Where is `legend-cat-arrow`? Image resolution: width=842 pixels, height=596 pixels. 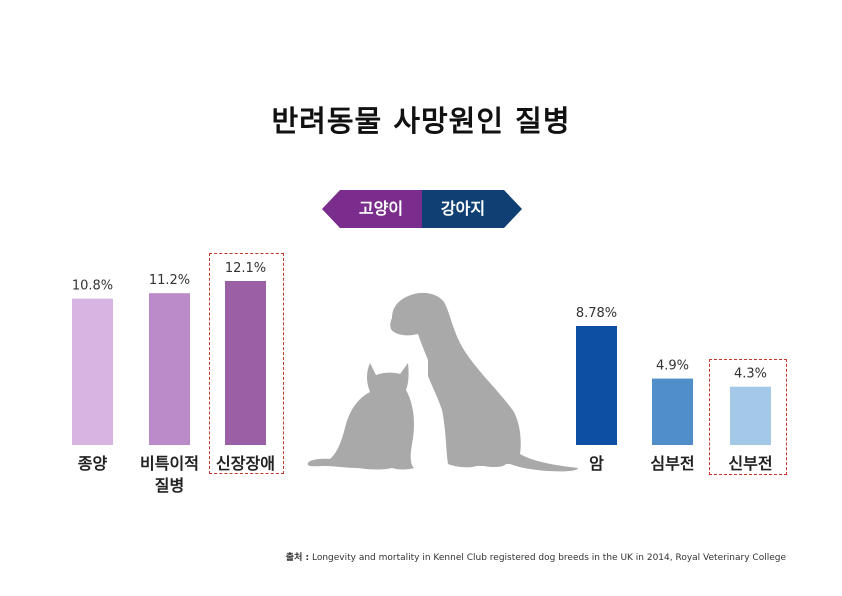
legend-cat-arrow is located at coordinates (372, 209).